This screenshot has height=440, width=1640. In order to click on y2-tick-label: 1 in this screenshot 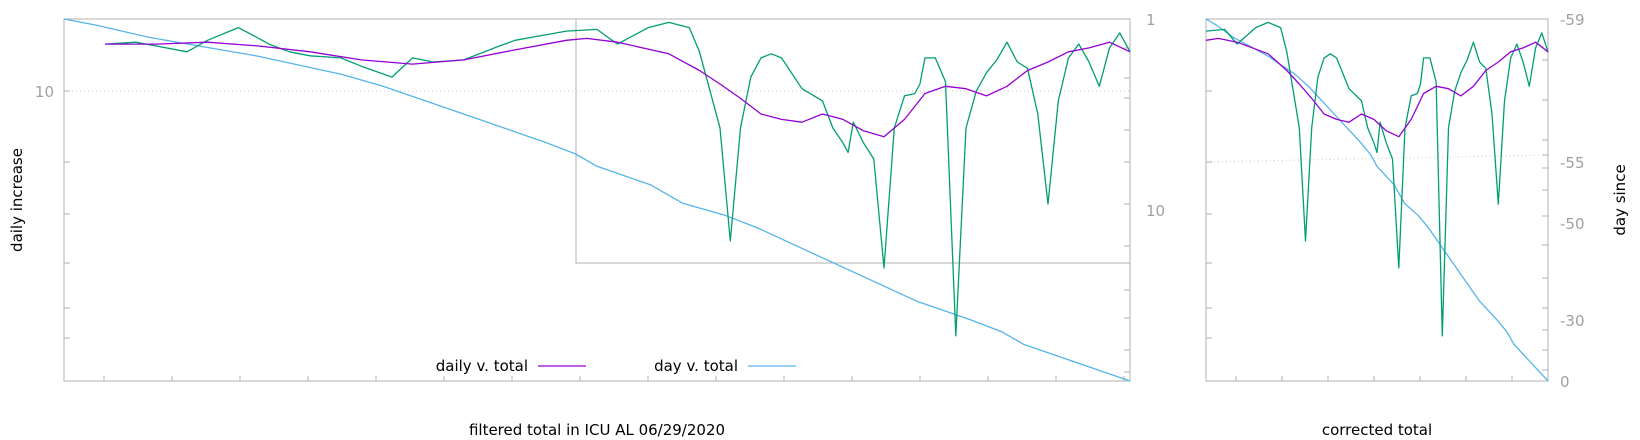, I will do `click(1151, 20)`.